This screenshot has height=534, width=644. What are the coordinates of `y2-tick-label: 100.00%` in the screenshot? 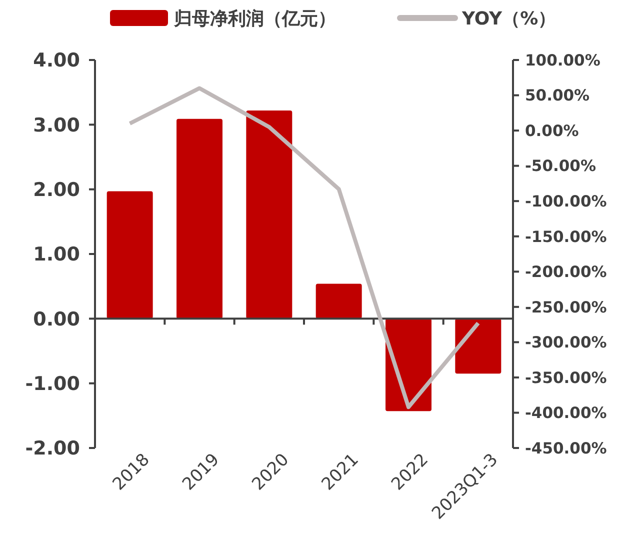 It's located at (563, 60).